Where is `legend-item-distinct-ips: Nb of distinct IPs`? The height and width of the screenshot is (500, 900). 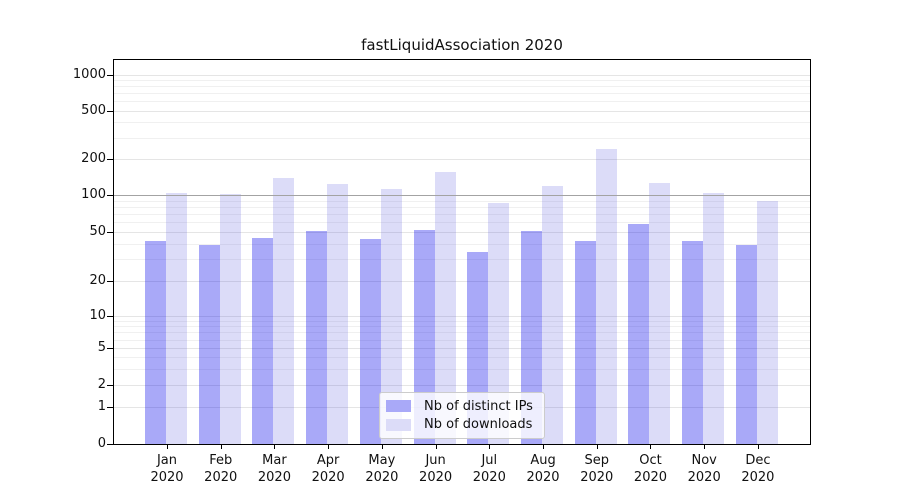 legend-item-distinct-ips: Nb of distinct IPs is located at coordinates (461, 406).